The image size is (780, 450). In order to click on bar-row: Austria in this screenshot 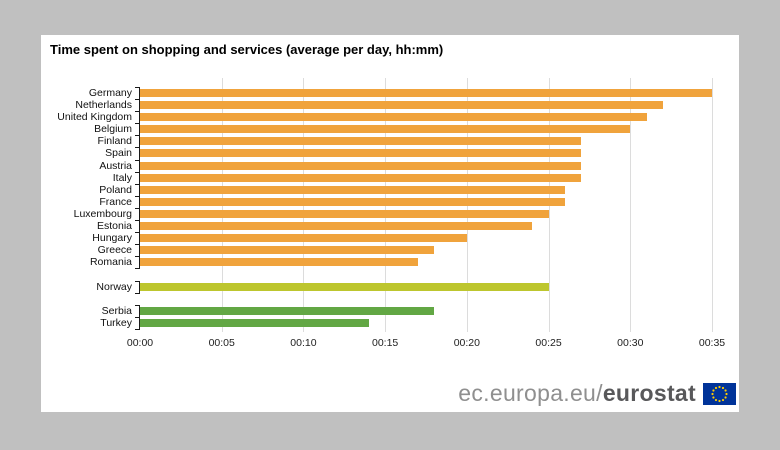, I will do `click(405, 165)`.